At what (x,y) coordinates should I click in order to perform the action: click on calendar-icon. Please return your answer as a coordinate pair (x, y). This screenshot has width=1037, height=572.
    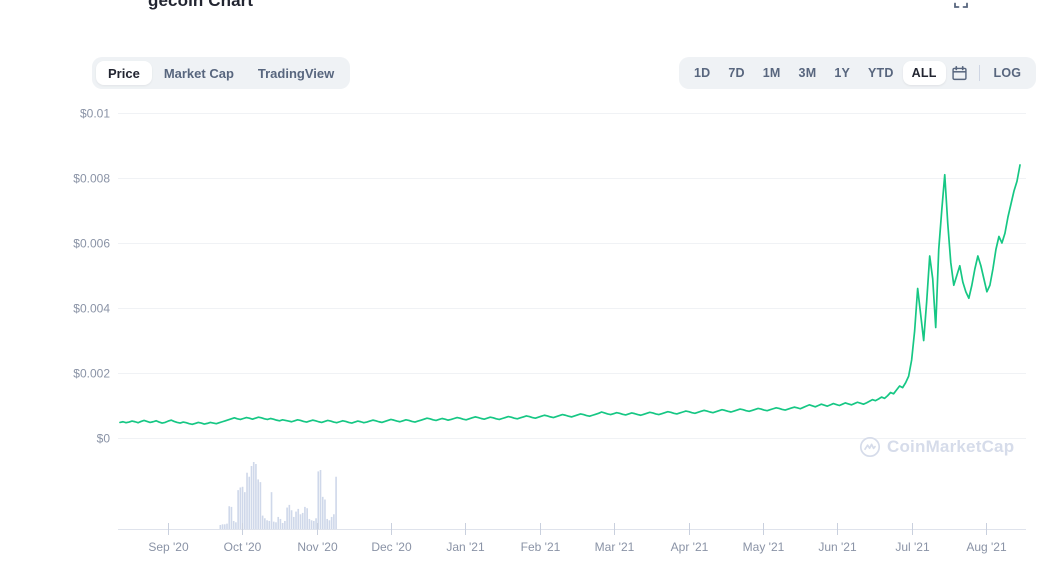
    Looking at the image, I should click on (960, 73).